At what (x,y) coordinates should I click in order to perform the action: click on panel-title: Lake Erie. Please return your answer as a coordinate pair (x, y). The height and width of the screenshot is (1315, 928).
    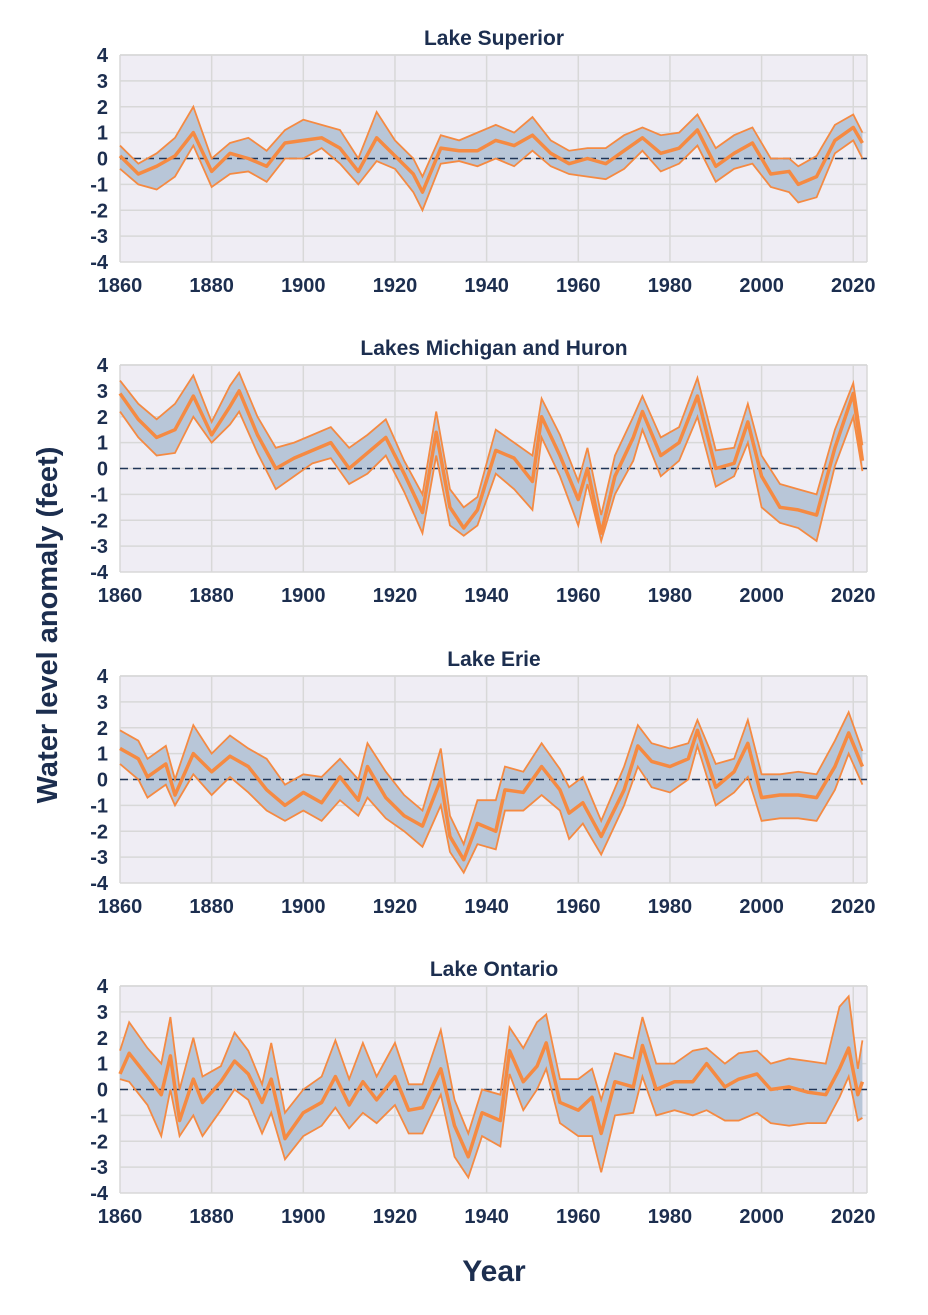
    Looking at the image, I should click on (493, 659).